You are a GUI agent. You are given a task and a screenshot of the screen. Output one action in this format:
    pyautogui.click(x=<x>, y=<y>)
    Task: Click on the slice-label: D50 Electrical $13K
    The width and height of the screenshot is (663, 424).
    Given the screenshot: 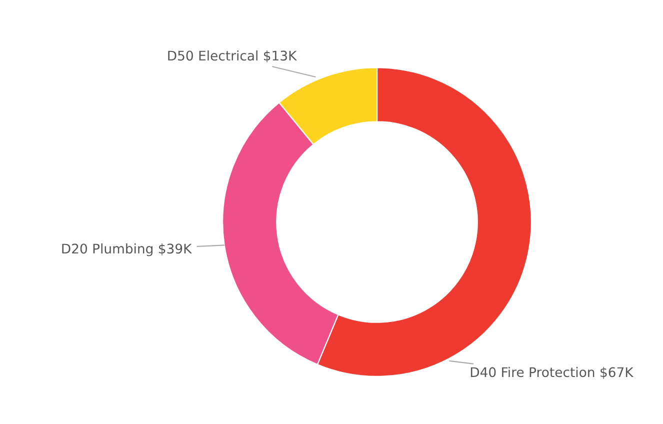 What is the action you would take?
    pyautogui.click(x=232, y=56)
    